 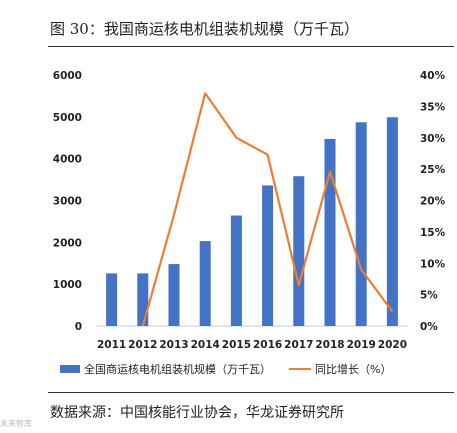 What do you see at coordinates (433, 107) in the screenshot?
I see `right-tick-label: 35%` at bounding box center [433, 107].